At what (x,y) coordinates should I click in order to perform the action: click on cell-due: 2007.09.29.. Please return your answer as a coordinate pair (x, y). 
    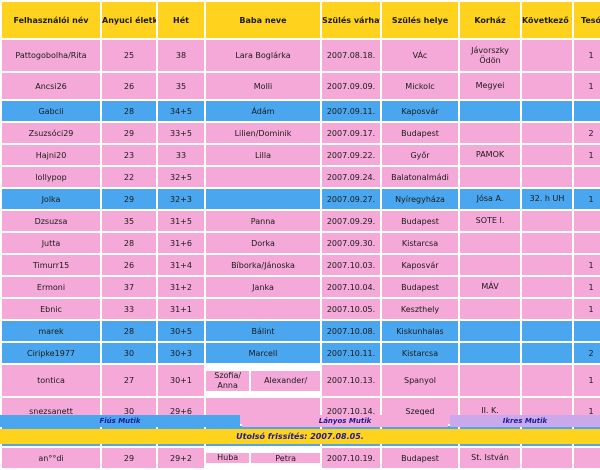
    Looking at the image, I should click on (351, 221).